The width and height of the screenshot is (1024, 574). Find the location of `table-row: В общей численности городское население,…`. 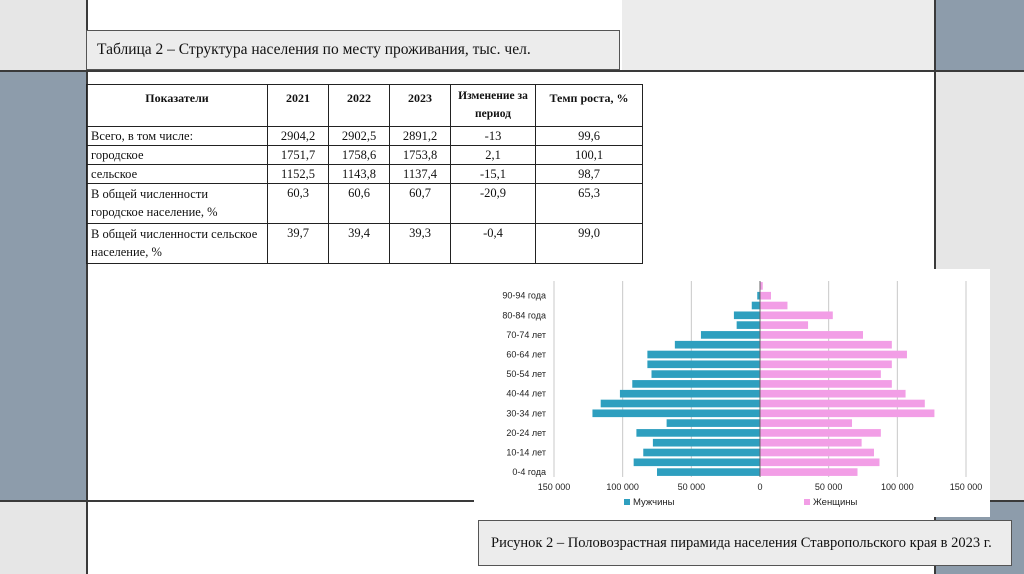

table-row: В общей численности городское население,… is located at coordinates (364, 203).